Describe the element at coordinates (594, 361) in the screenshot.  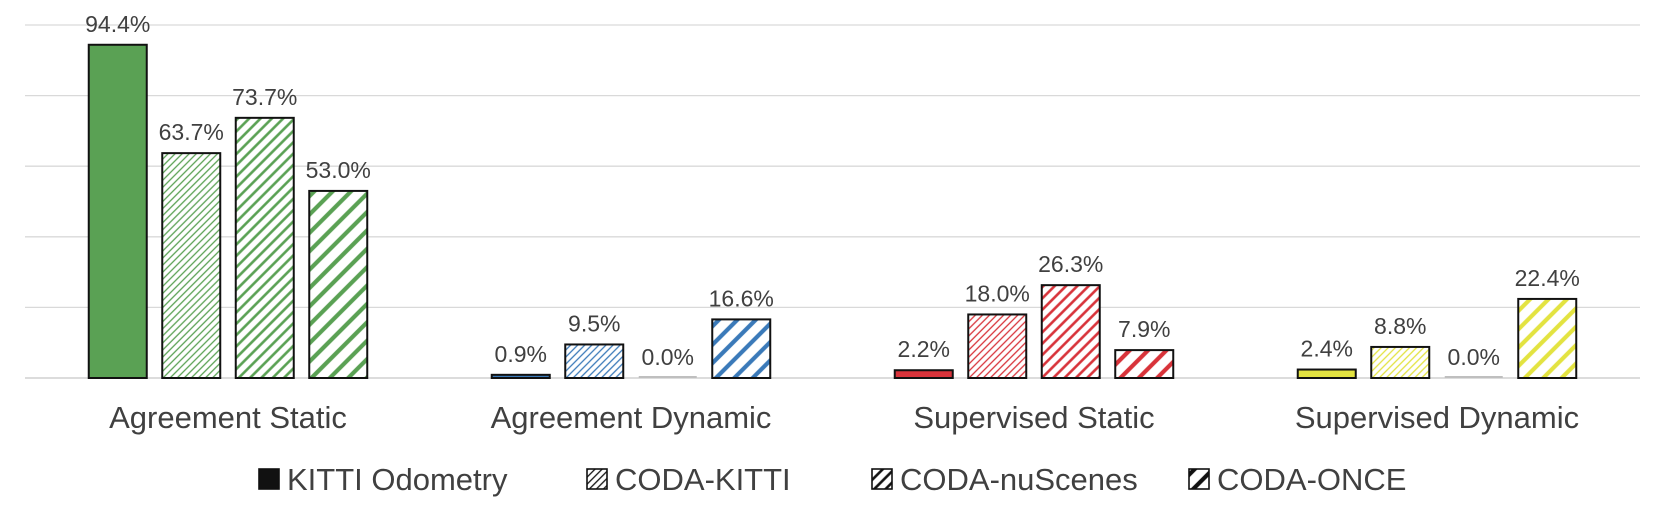
I see `bar-agreement-dynamic-coda-kitti` at that location.